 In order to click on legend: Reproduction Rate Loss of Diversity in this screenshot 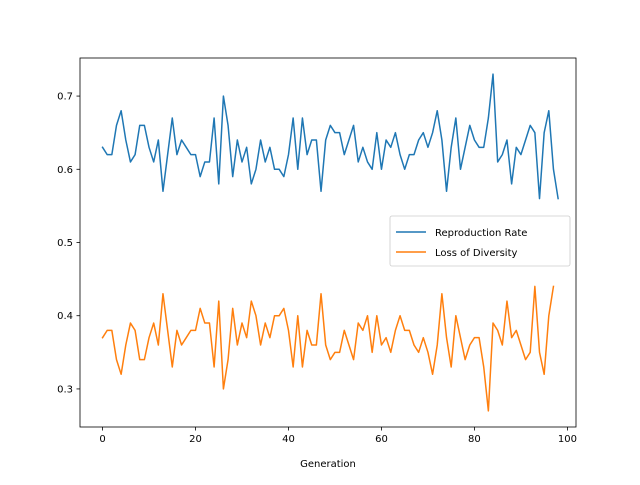, I will do `click(480, 241)`.